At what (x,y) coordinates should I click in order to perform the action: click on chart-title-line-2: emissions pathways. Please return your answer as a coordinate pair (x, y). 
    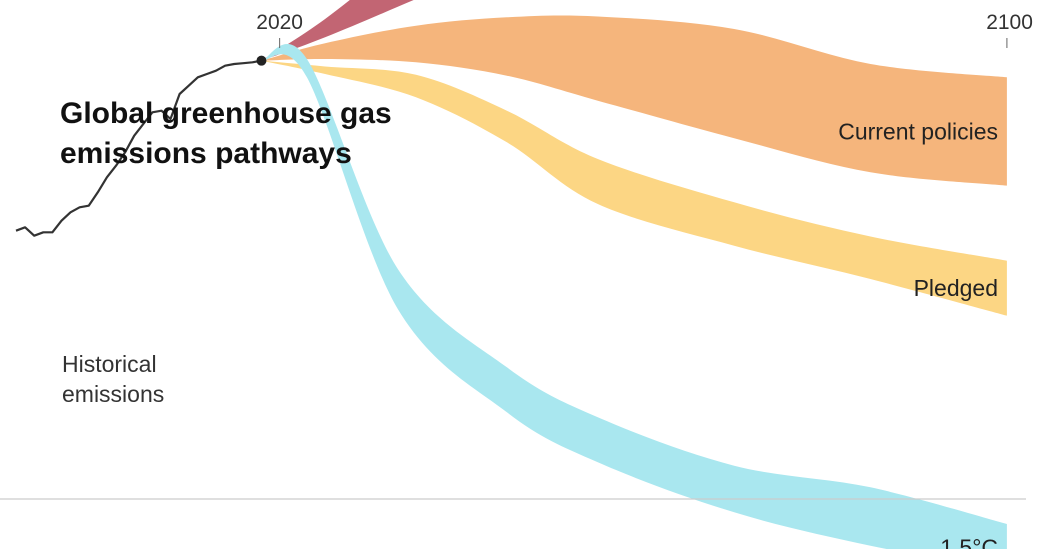
    Looking at the image, I should click on (206, 153).